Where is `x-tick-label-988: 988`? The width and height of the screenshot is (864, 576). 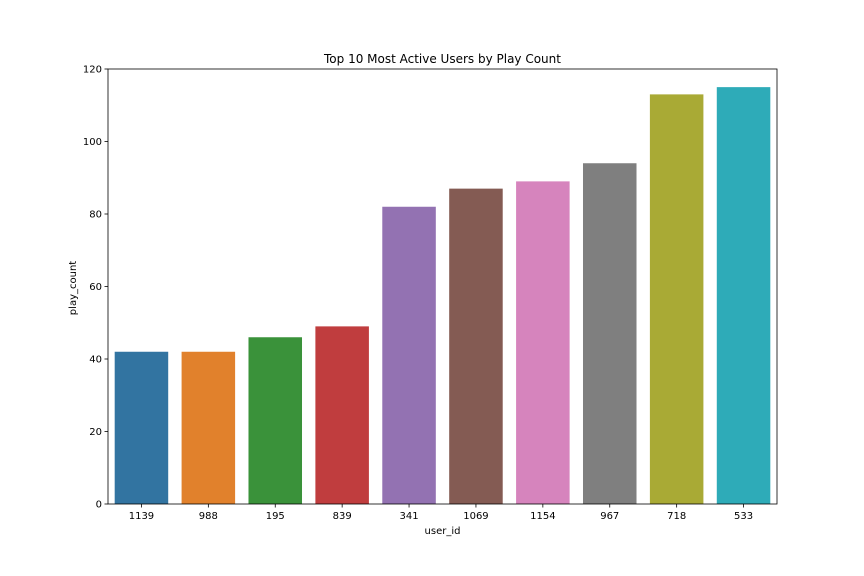
x-tick-label-988: 988 is located at coordinates (208, 516).